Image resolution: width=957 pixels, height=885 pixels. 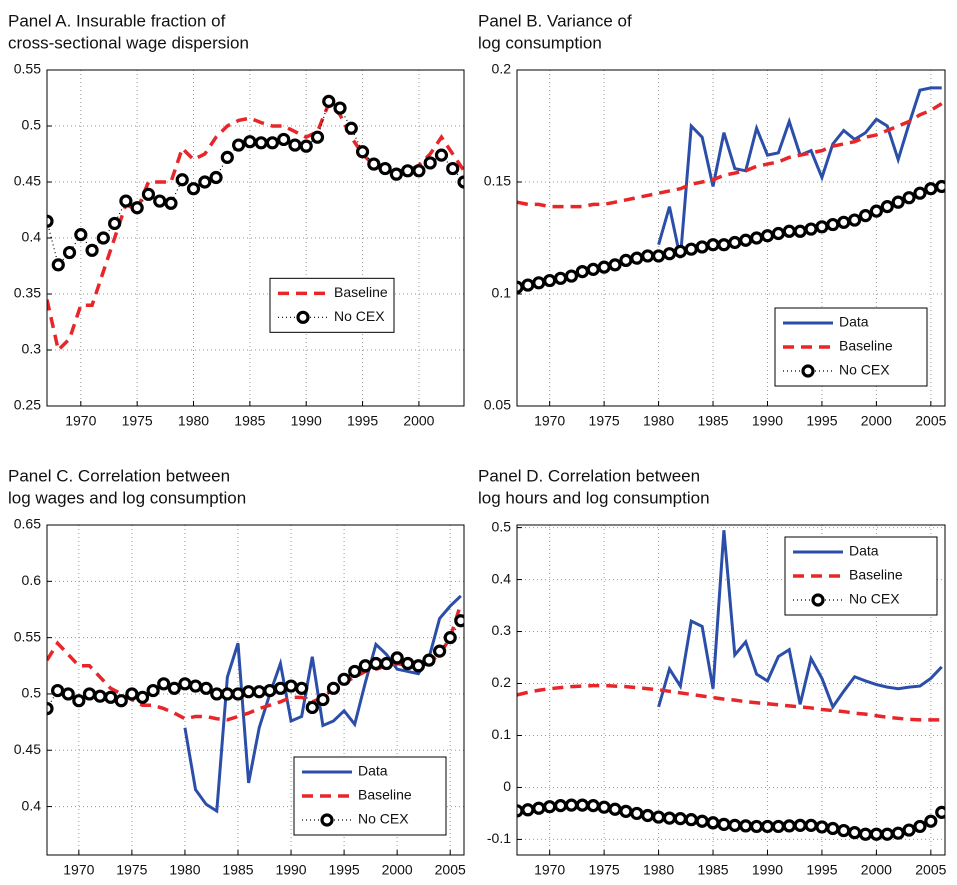 What do you see at coordinates (497, 405) in the screenshot?
I see `y-tick-label: 0.05` at bounding box center [497, 405].